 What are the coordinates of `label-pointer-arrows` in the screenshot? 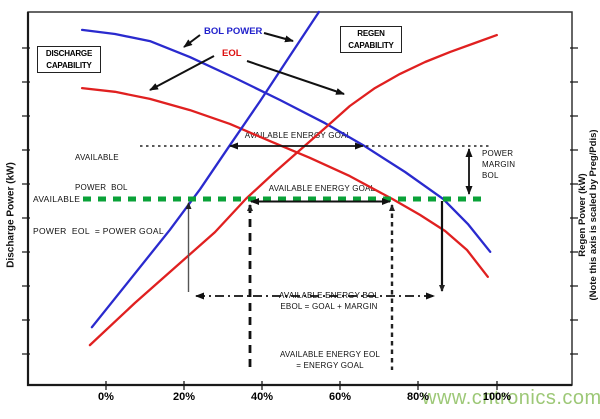 It's located at (247, 63).